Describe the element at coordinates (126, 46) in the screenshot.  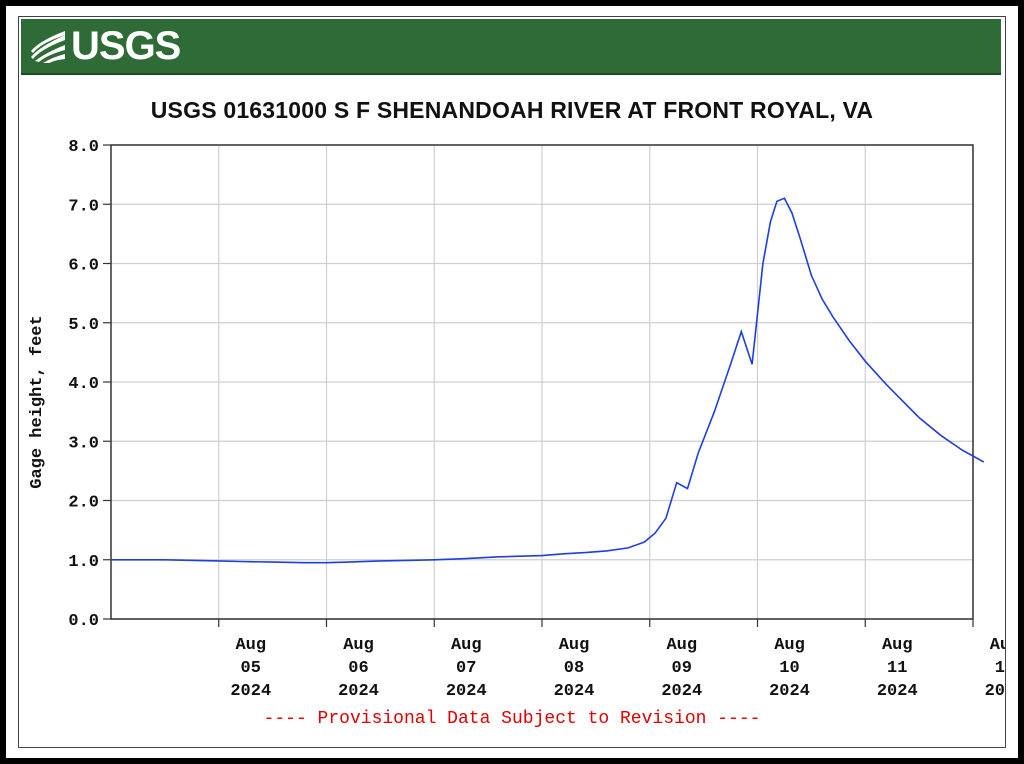
I see `usgs-logo-text: USGS` at that location.